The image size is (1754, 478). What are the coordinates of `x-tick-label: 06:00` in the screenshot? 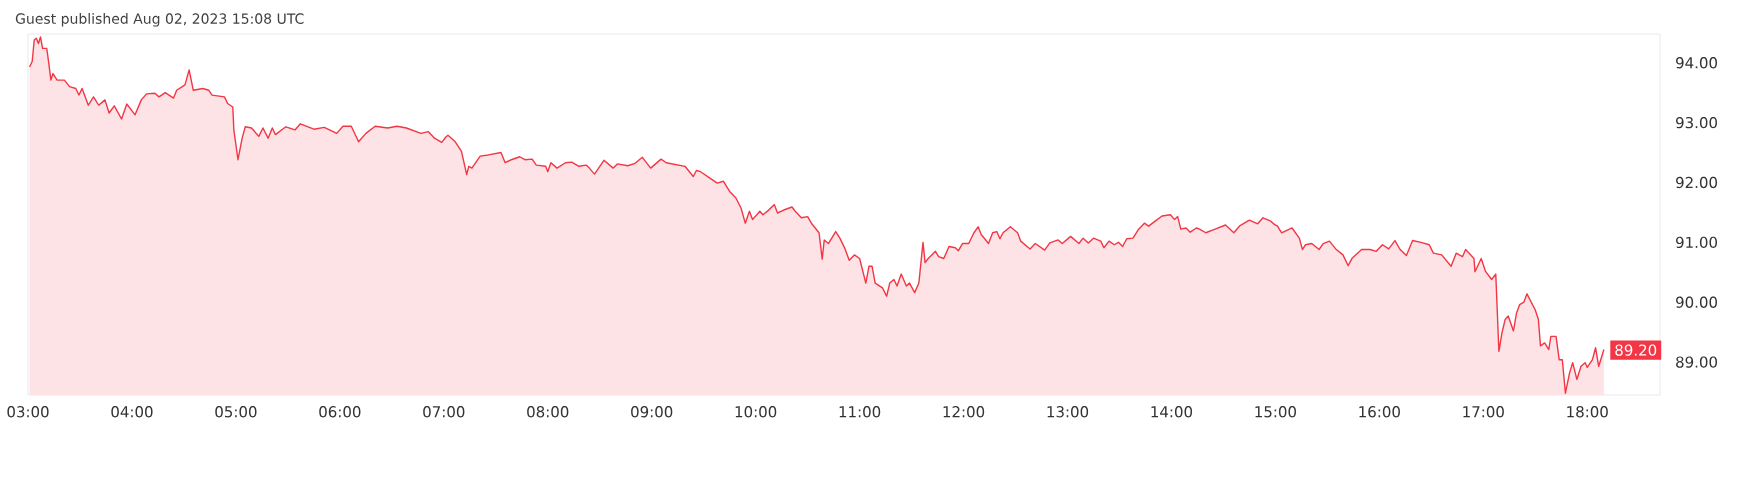 It's located at (340, 412).